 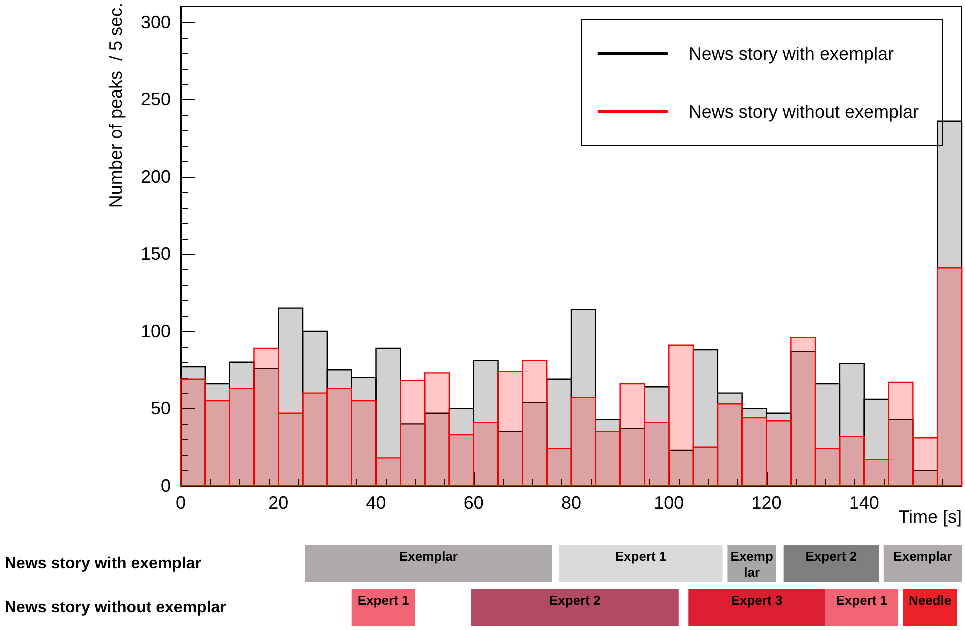 I want to click on y-tick-label: 300, so click(x=155, y=22).